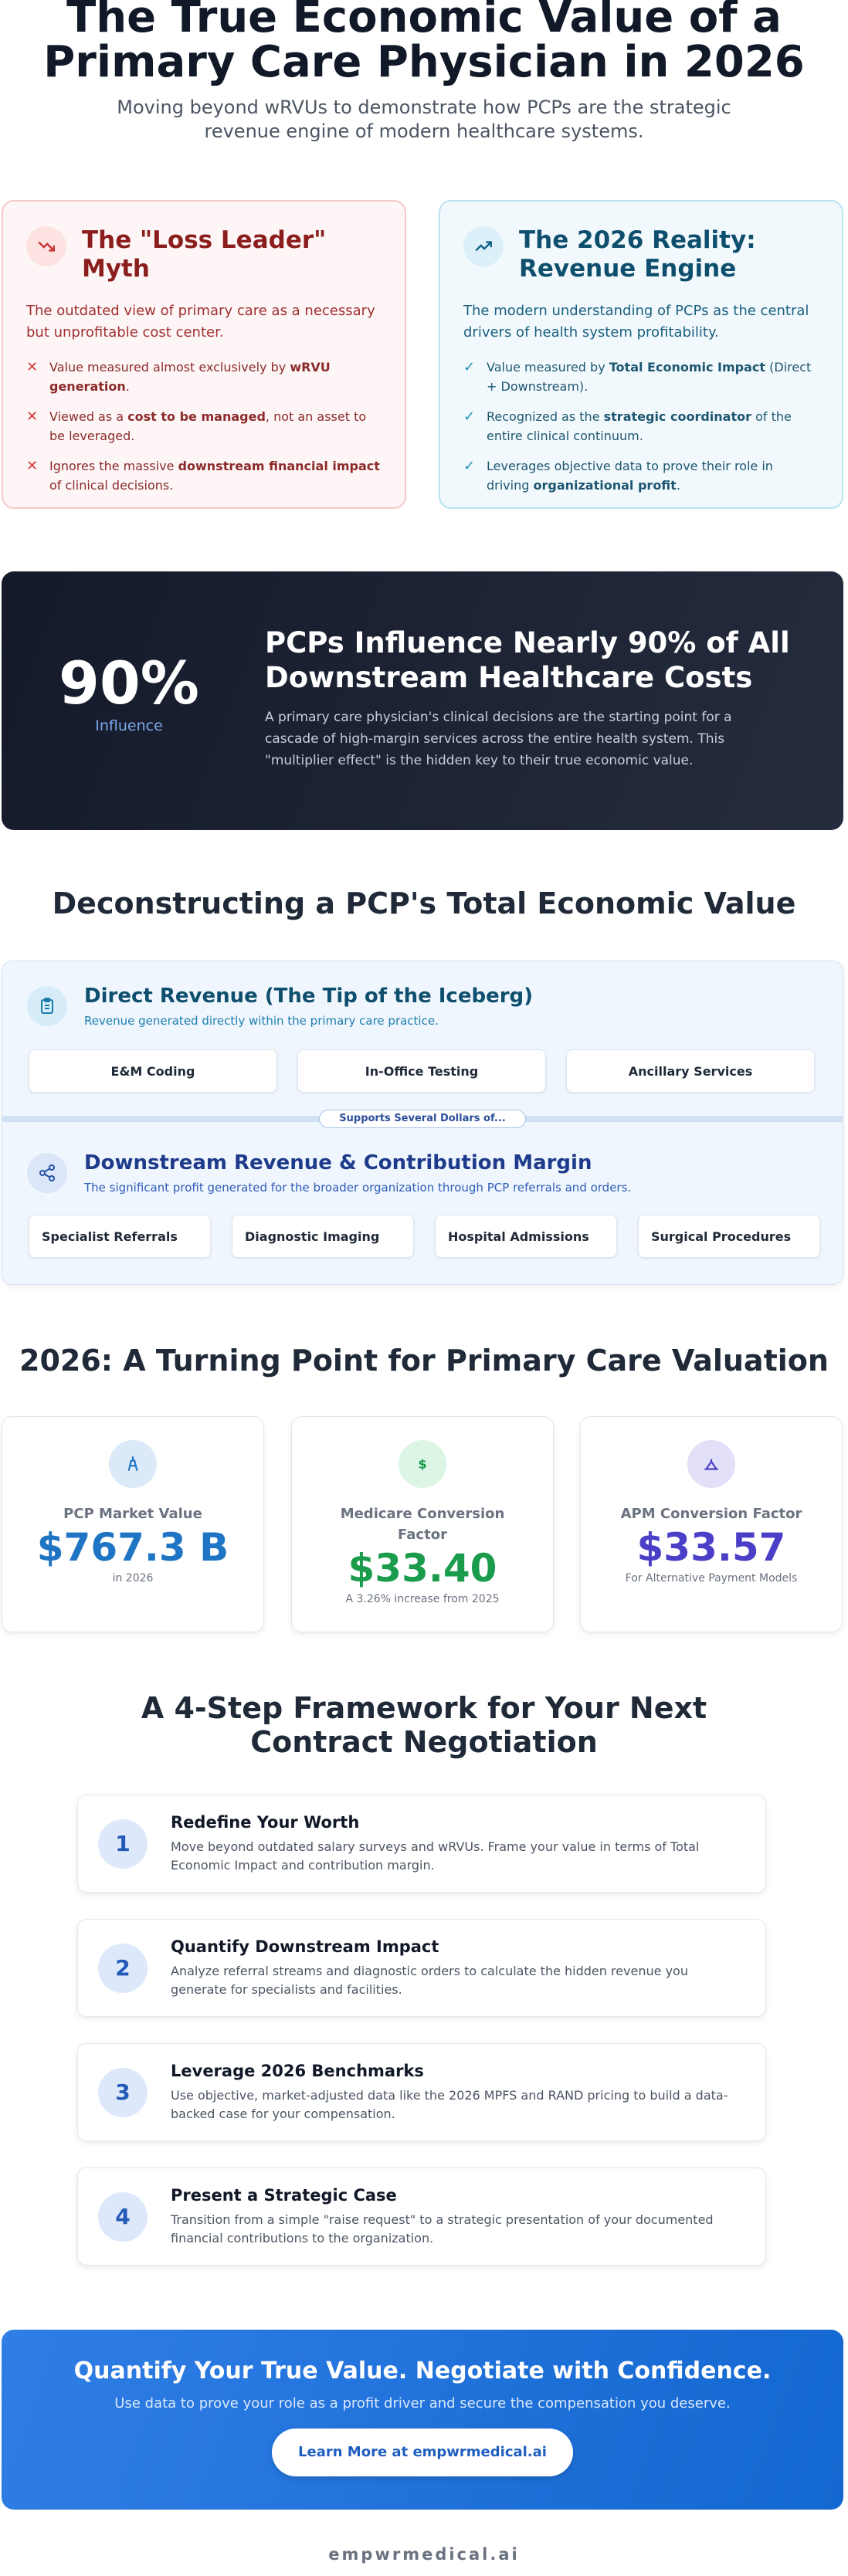  Describe the element at coordinates (123, 1968) in the screenshot. I see `step-number: 2` at that location.